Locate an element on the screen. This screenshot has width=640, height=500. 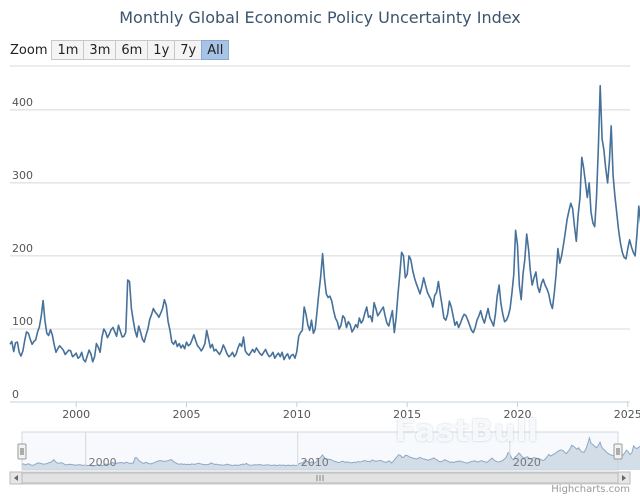
x-tick-label: 2025 is located at coordinates (627, 414).